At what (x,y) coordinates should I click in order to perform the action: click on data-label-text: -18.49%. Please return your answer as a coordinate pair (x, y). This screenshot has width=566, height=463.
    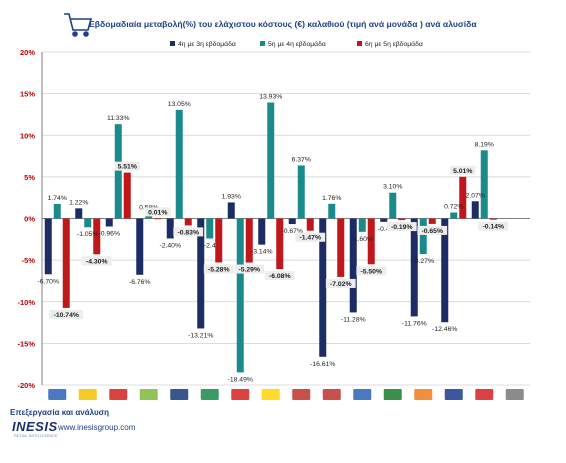
    Looking at the image, I should click on (240, 379).